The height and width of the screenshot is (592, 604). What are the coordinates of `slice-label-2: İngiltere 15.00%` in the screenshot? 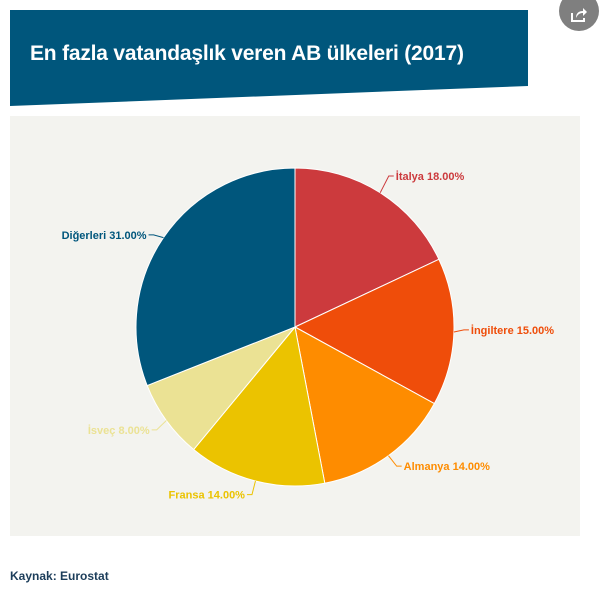 It's located at (512, 330).